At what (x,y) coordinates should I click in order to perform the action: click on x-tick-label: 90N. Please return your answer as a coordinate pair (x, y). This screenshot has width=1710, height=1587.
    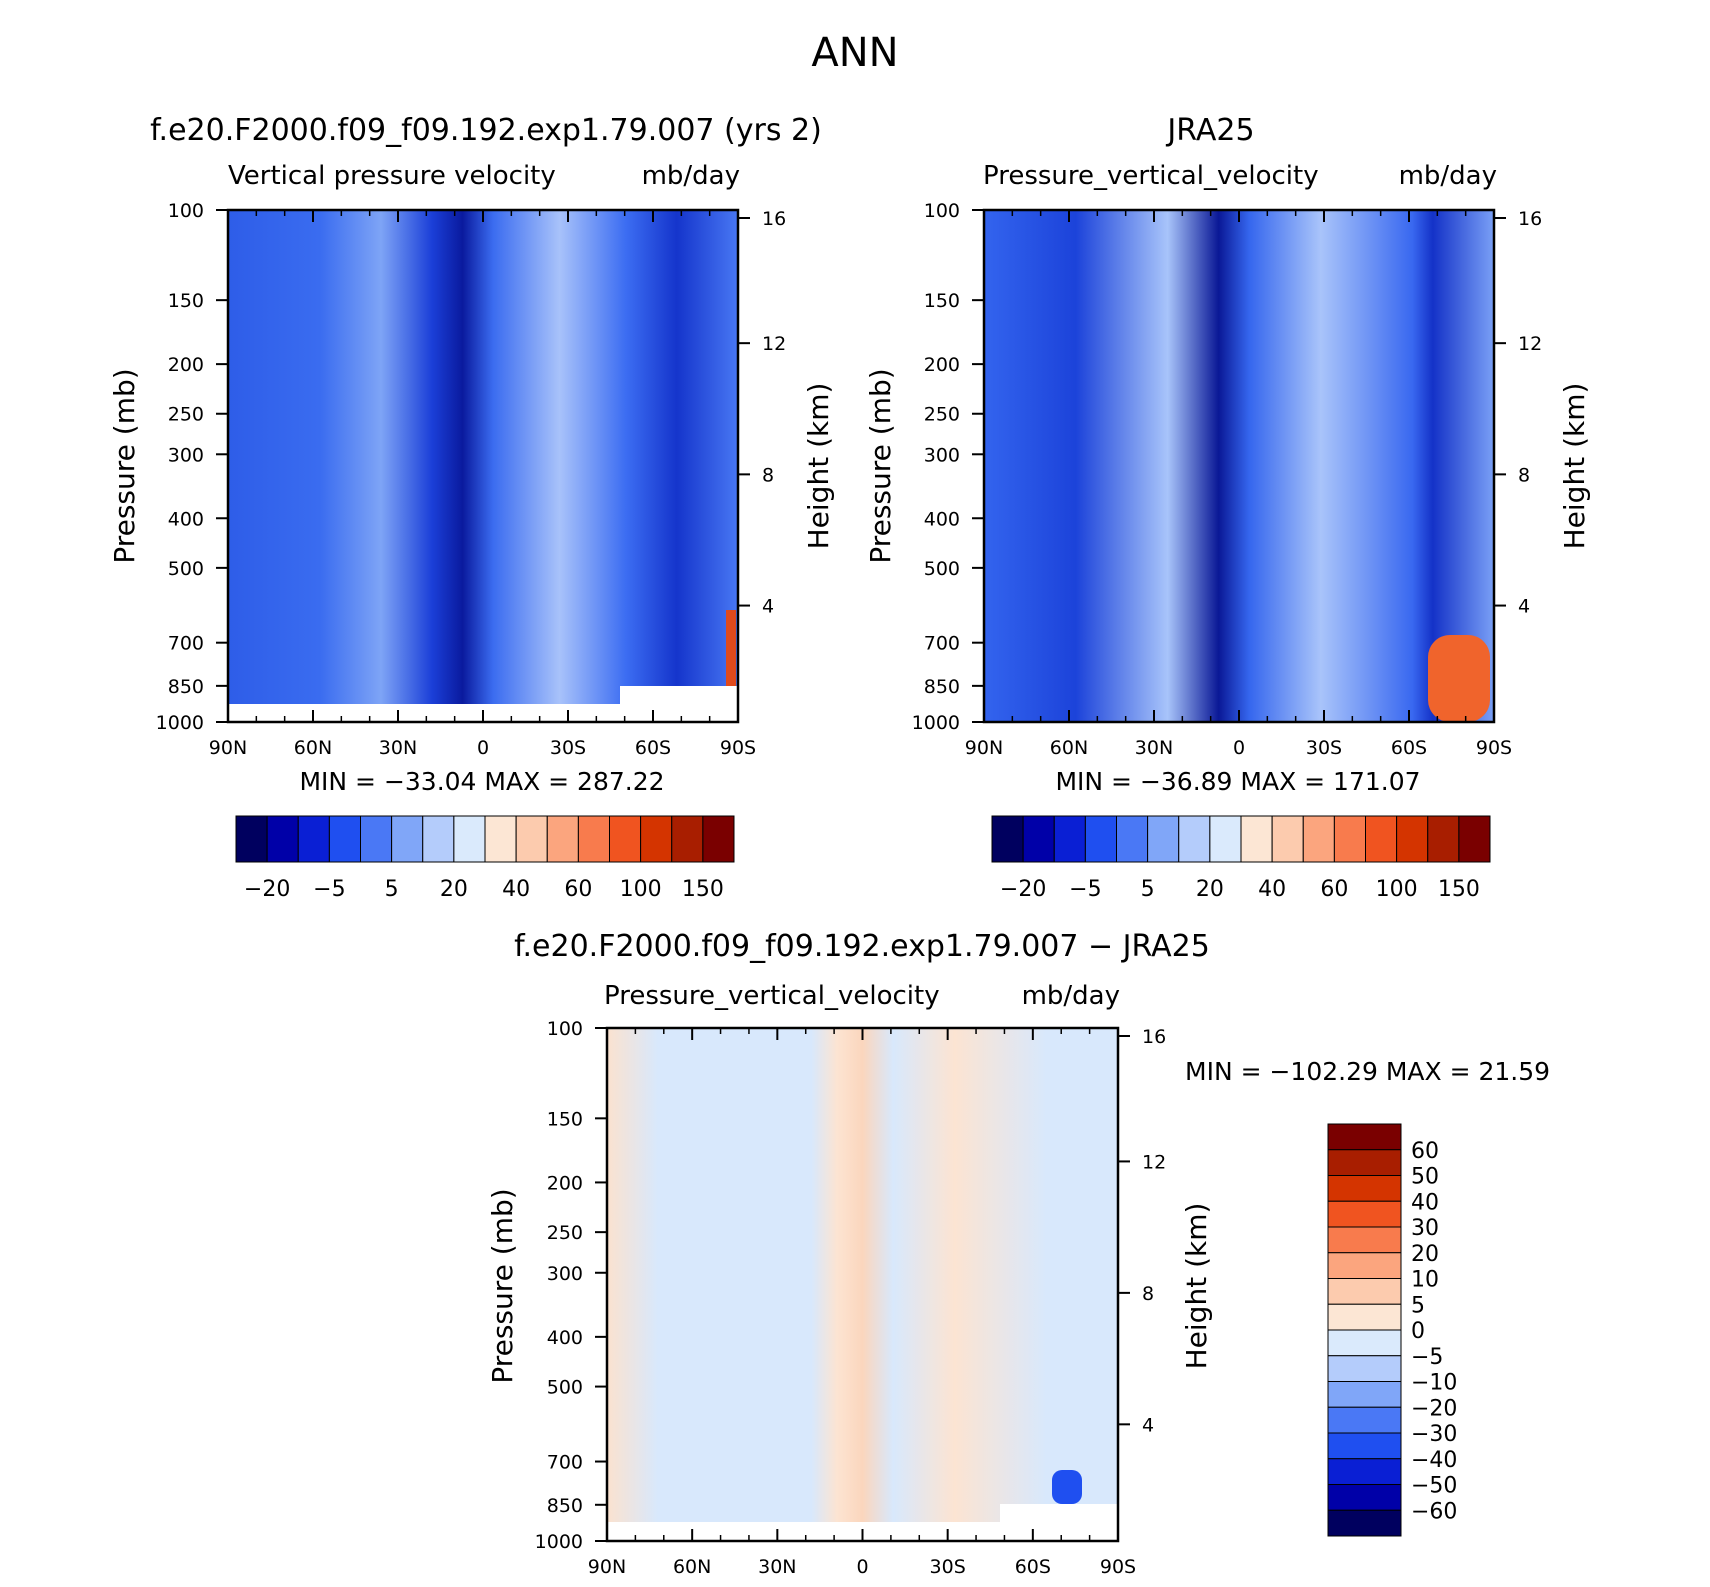
    Looking at the image, I should click on (984, 748).